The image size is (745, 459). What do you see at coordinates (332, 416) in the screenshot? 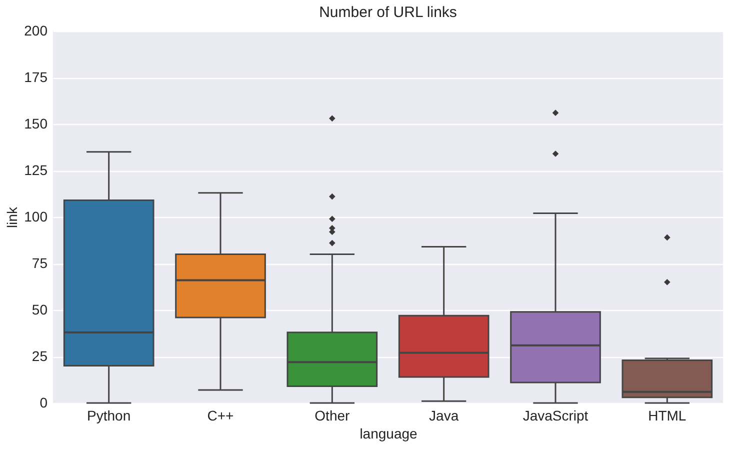
I see `x-tick-label: Other` at bounding box center [332, 416].